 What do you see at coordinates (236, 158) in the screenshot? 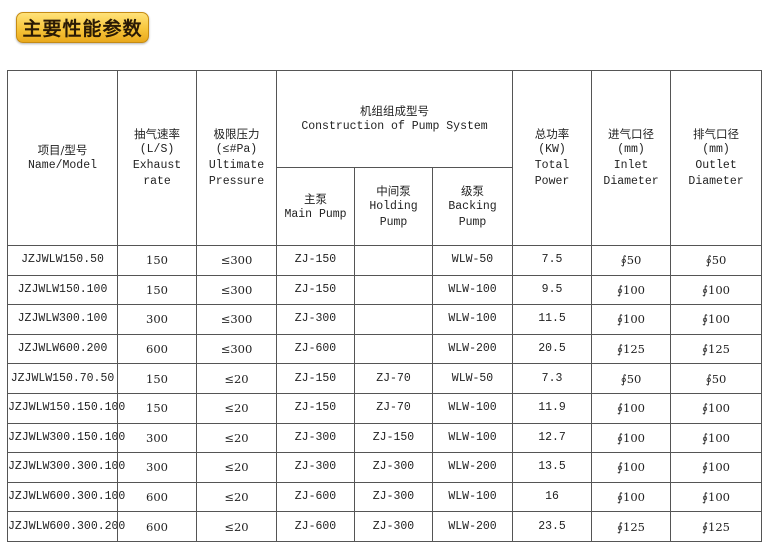
I see `header-ultimate-pressure: 极限压力 (≤#Pa) Ultimate Pressure` at bounding box center [236, 158].